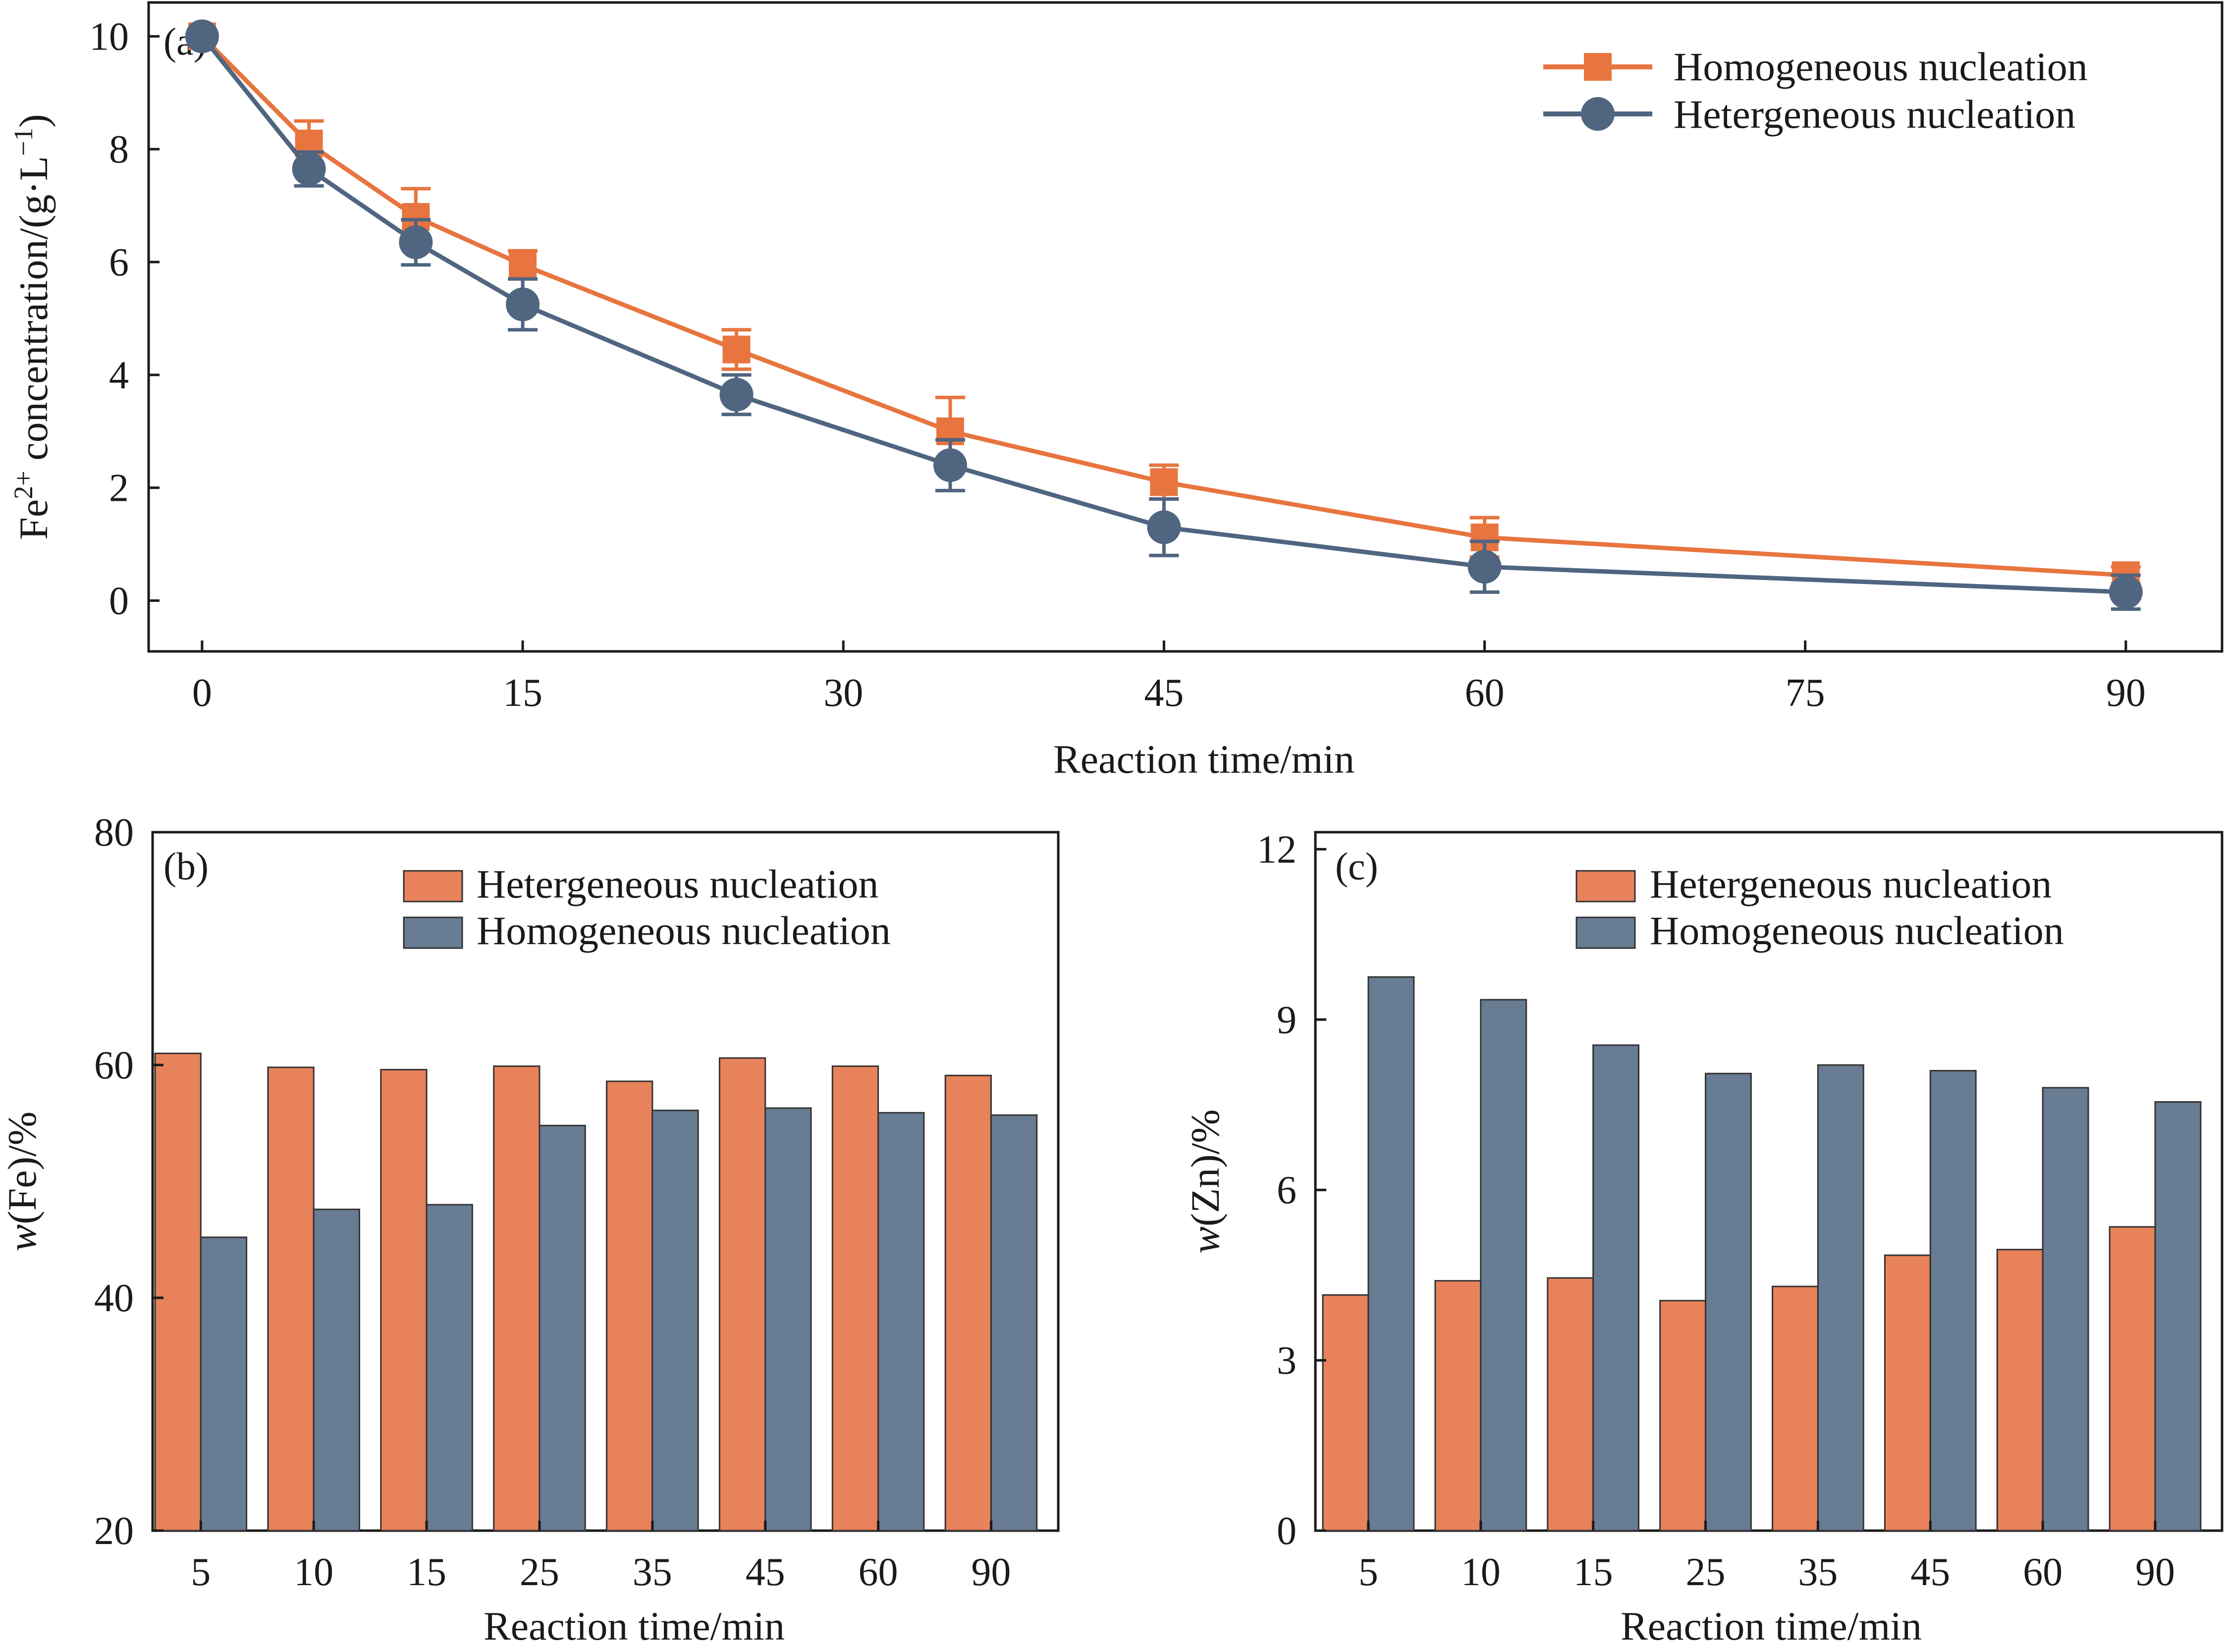  Describe the element at coordinates (1767, 1557) in the screenshot. I see `panel-c-x-ticks: 5 10 15 25 35 45 60 90` at that location.